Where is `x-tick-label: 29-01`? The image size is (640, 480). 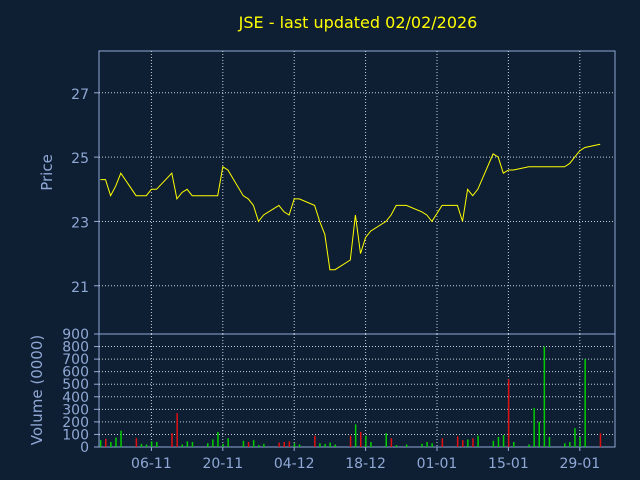 x-tick-label: 29-01 is located at coordinates (579, 464).